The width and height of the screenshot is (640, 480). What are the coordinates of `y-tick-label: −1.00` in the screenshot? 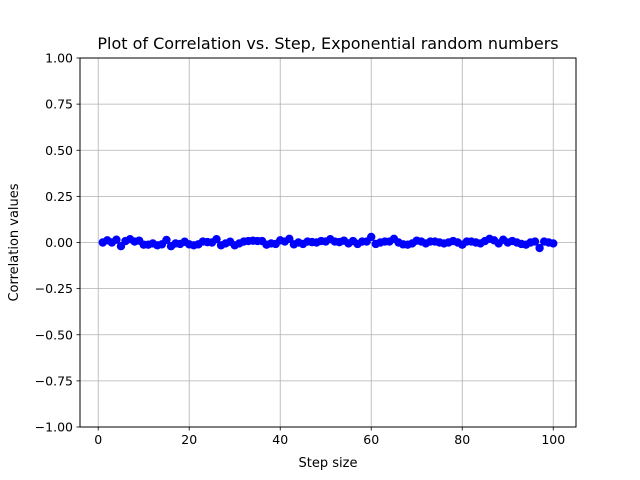 It's located at (54, 427).